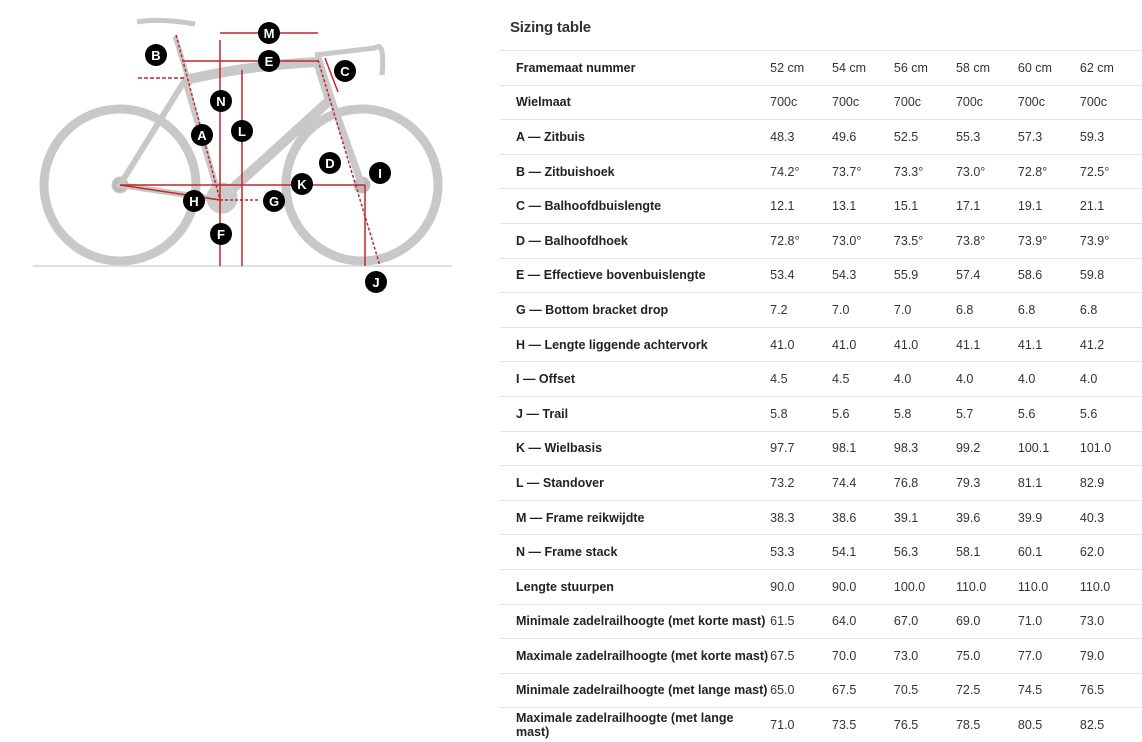 The height and width of the screenshot is (742, 1142). I want to click on row-value: 77.0, so click(1030, 655).